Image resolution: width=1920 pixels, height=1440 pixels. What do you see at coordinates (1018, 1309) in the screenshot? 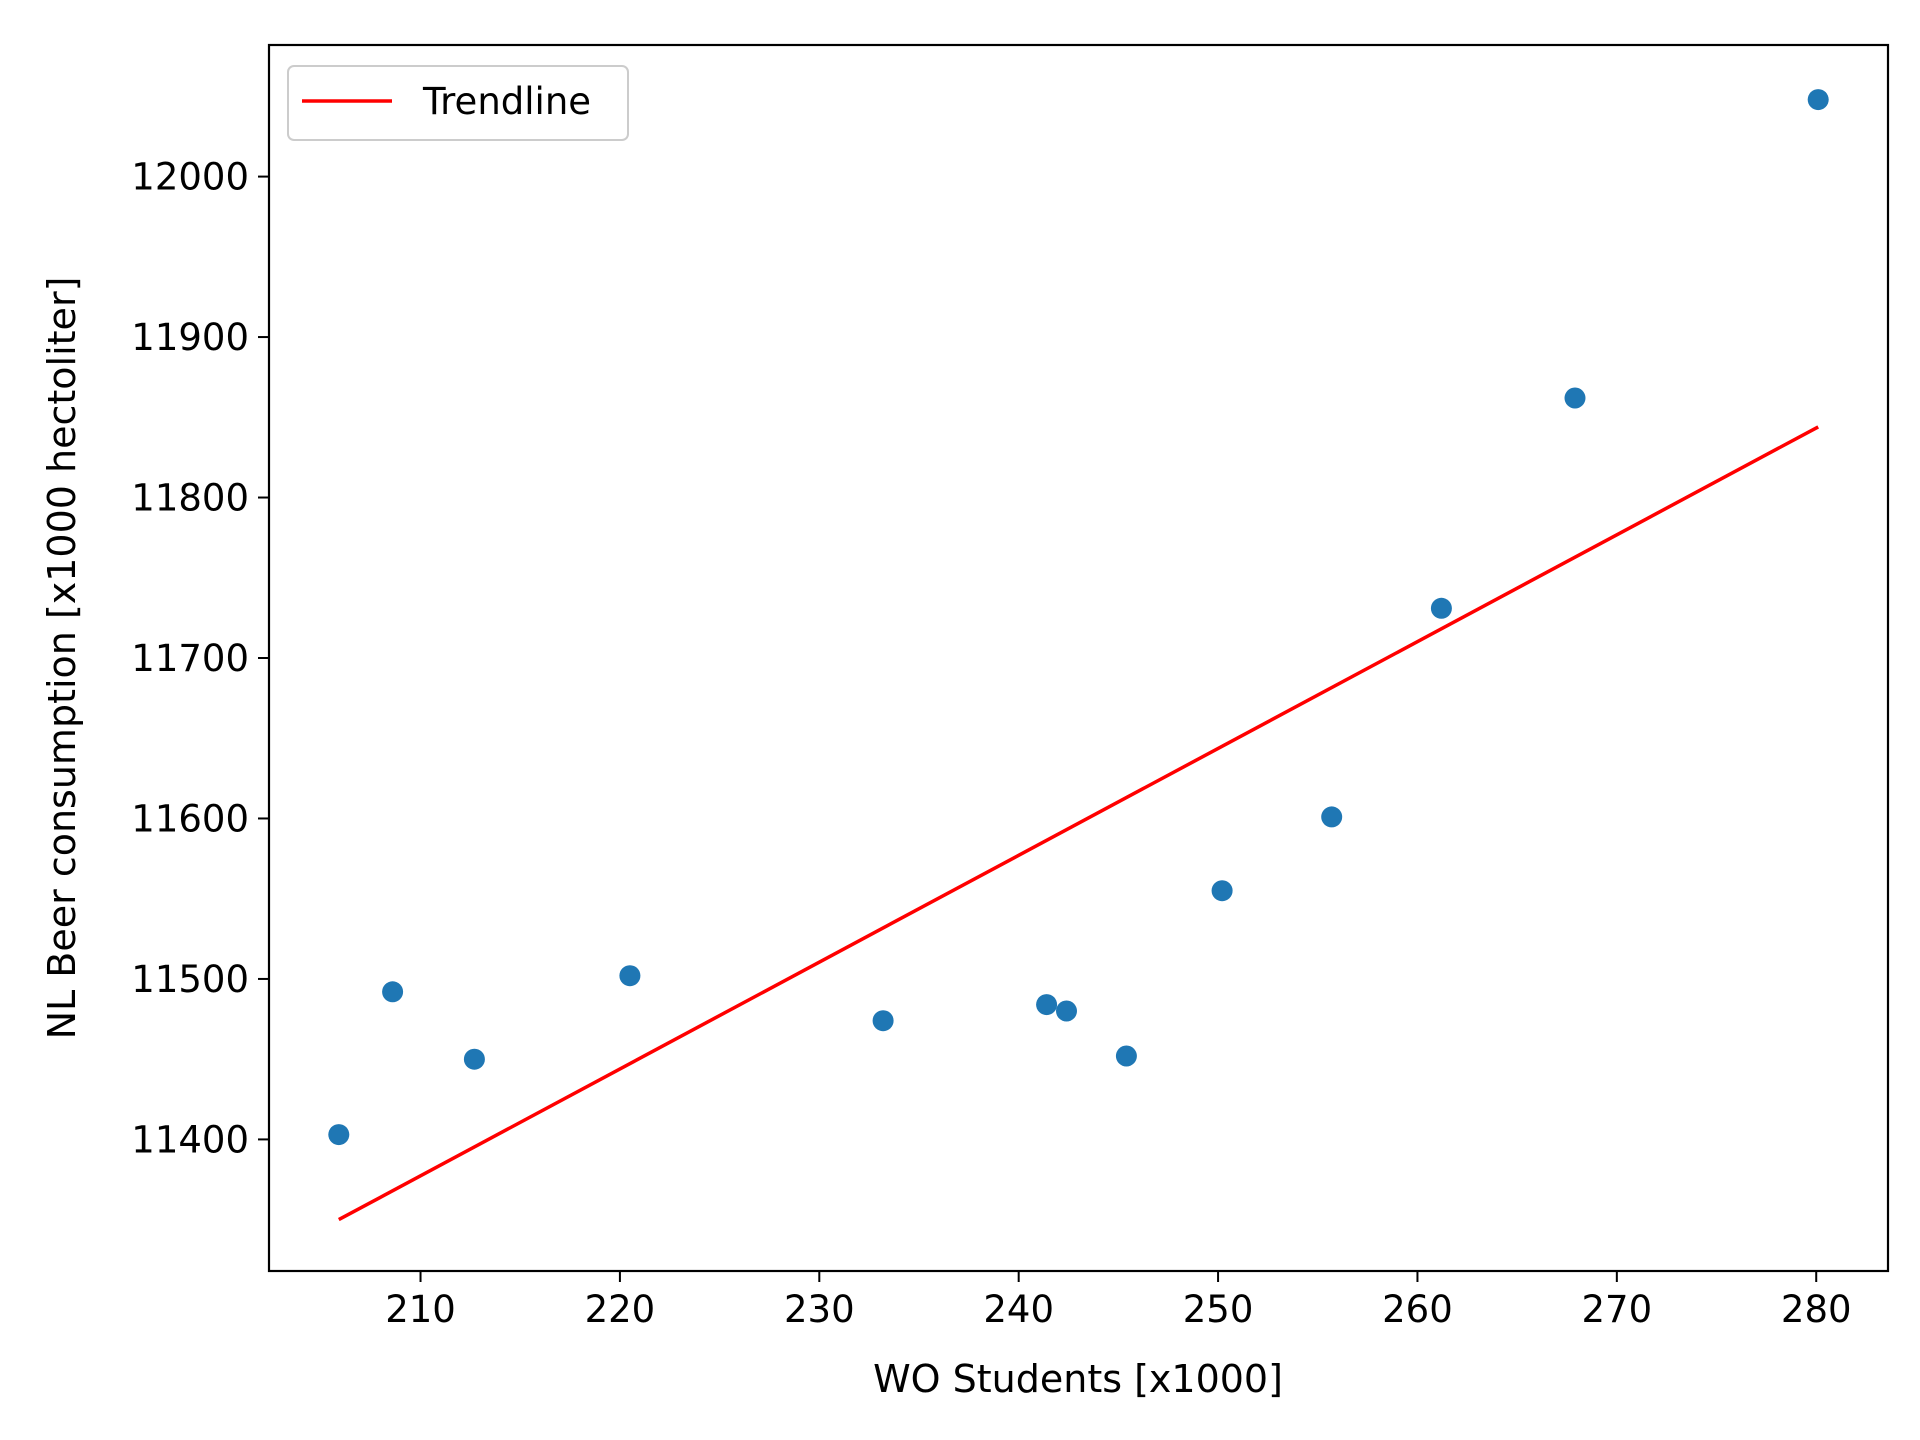
I see `x-tick-label: 240` at bounding box center [1018, 1309].